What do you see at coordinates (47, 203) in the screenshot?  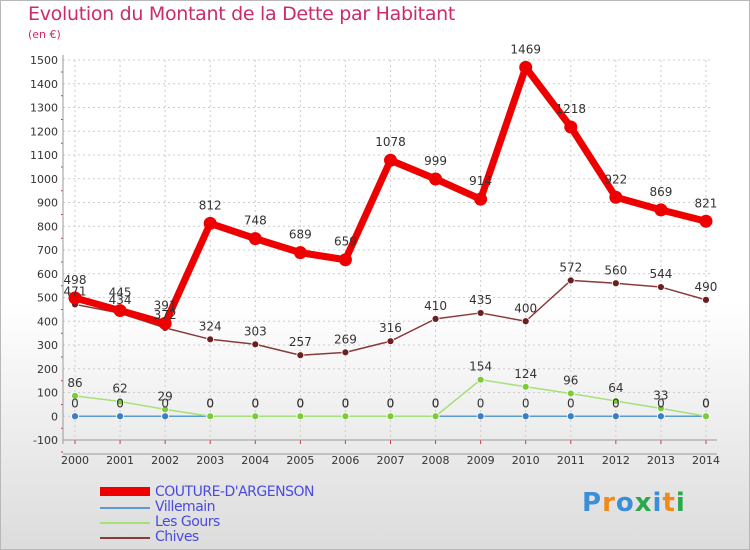 I see `y-tick-label: 900` at bounding box center [47, 203].